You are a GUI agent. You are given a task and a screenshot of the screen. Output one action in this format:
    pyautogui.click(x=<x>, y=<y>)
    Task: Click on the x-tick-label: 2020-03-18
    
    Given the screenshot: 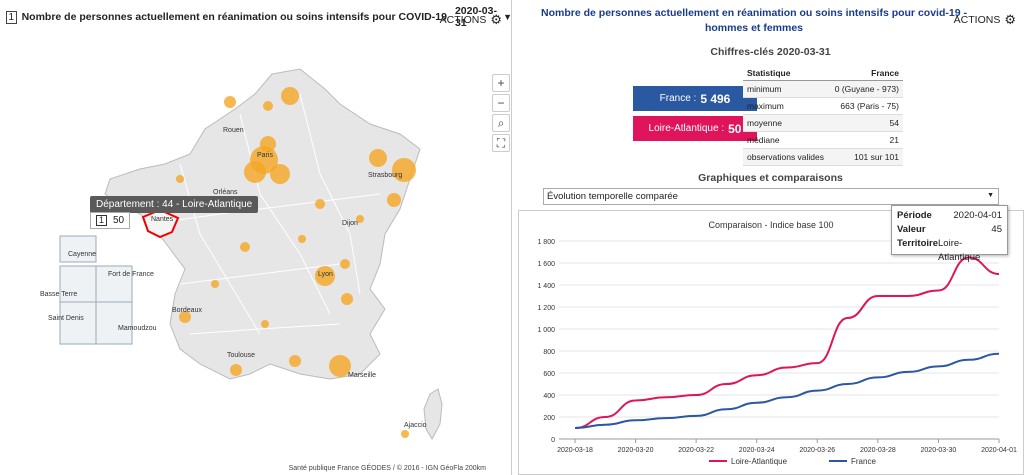 What is the action you would take?
    pyautogui.click(x=575, y=450)
    